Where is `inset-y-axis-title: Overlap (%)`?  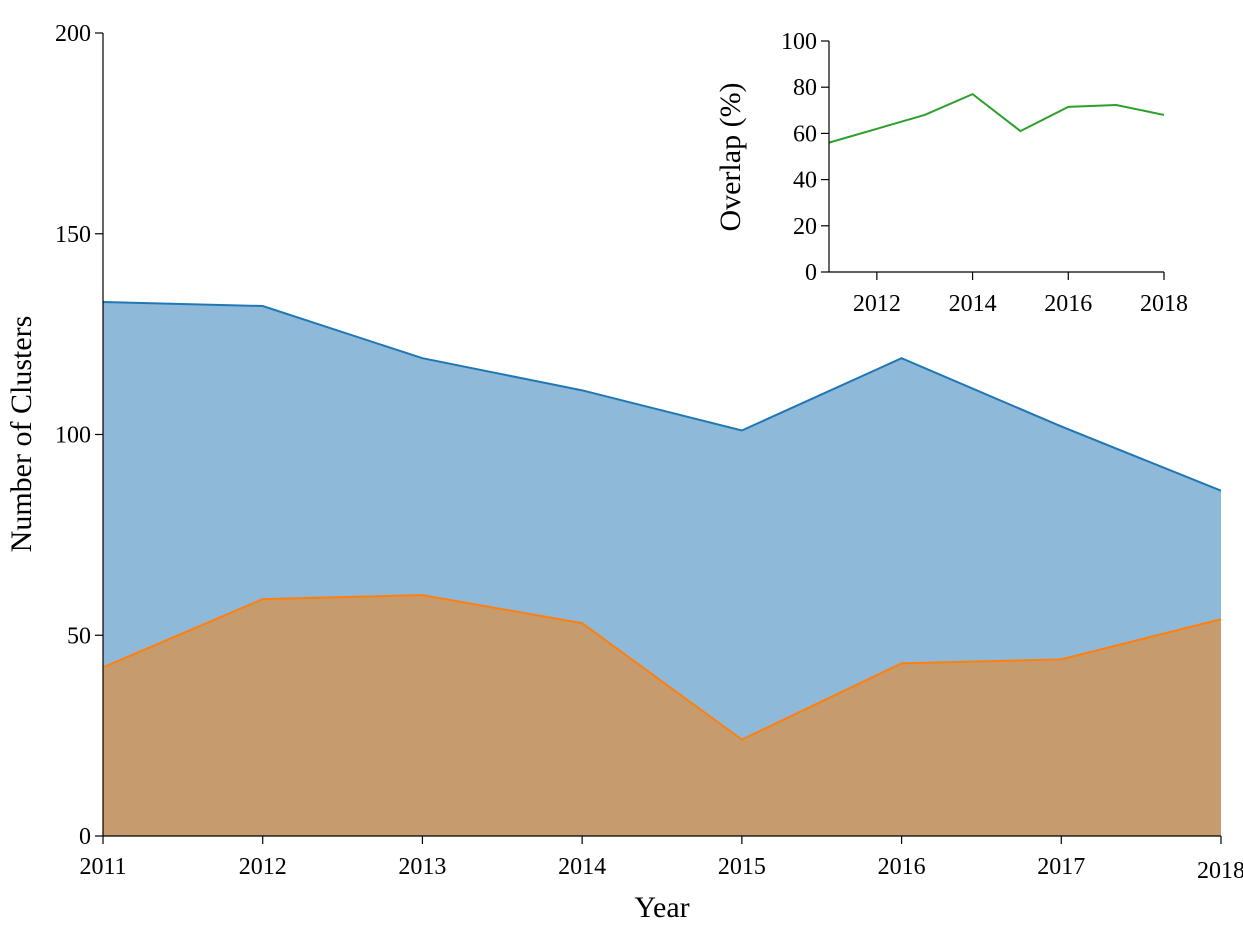 inset-y-axis-title: Overlap (%) is located at coordinates (730, 156).